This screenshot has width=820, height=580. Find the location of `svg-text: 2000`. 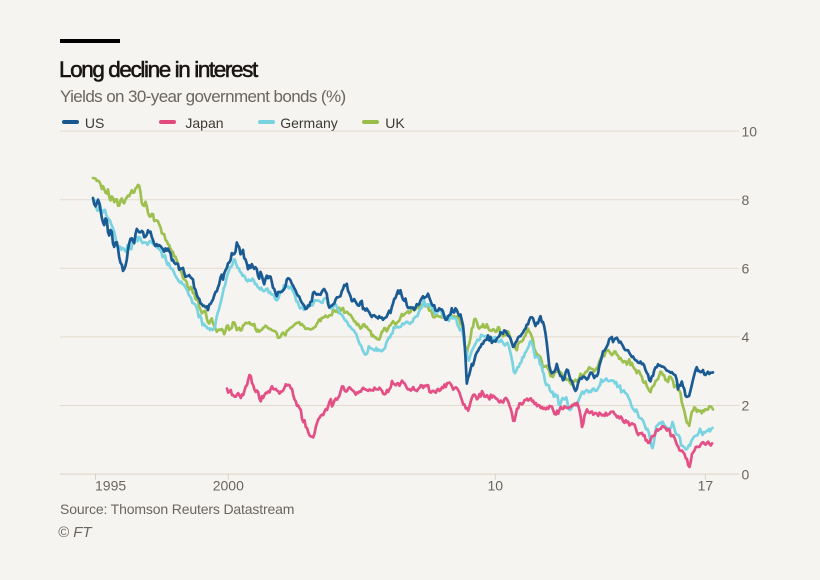

svg-text: 2000 is located at coordinates (228, 486).